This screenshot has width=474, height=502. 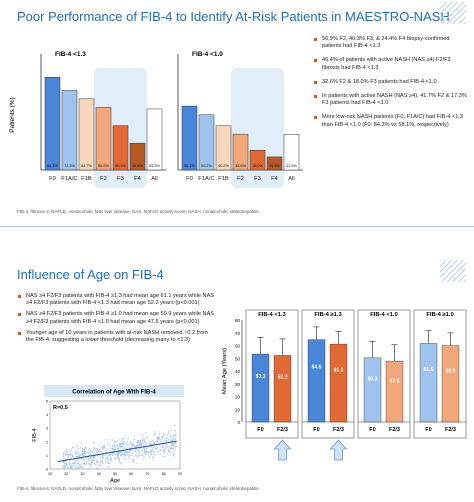 What do you see at coordinates (428, 430) in the screenshot?
I see `x-tick-label: F0` at bounding box center [428, 430].